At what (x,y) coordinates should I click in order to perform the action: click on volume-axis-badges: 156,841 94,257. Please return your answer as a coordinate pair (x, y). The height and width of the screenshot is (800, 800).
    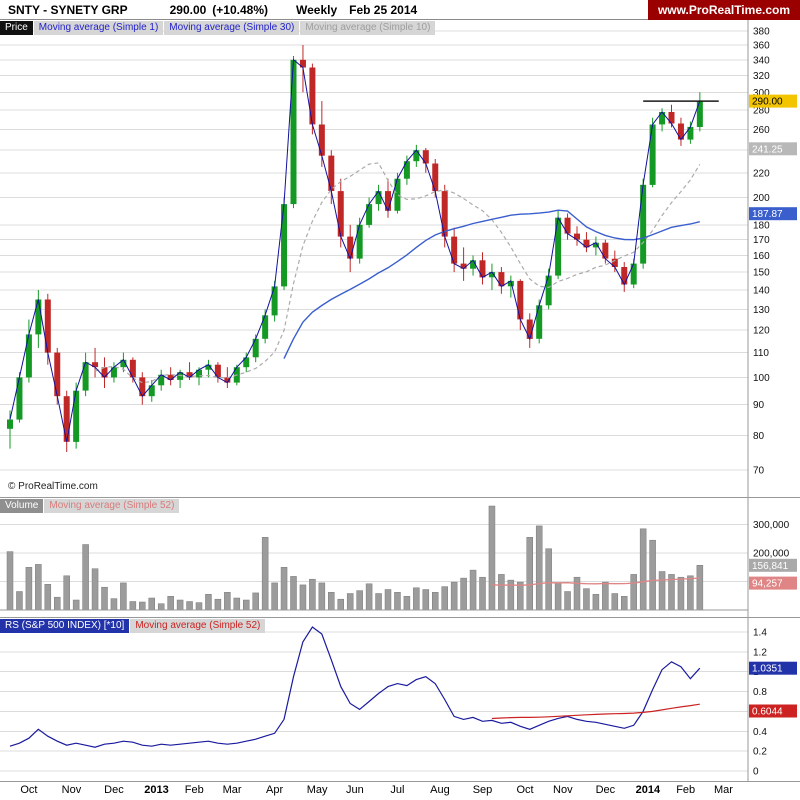
    Looking at the image, I should click on (773, 574).